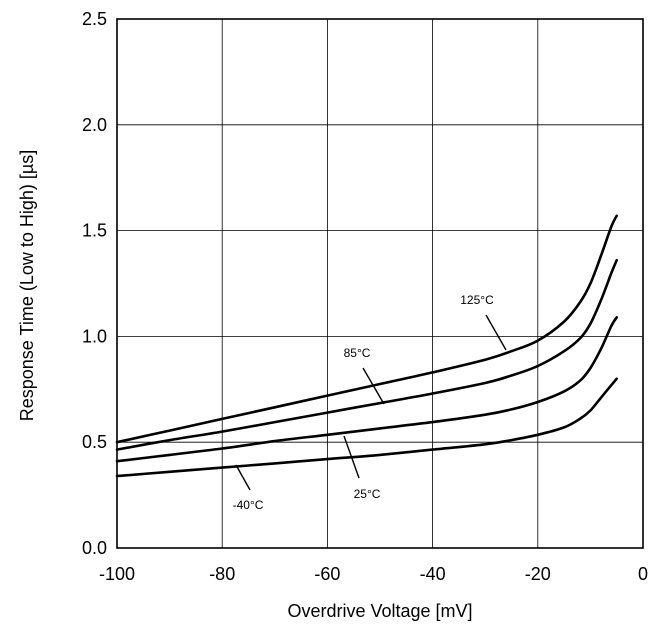  What do you see at coordinates (117, 574) in the screenshot?
I see `x-tick-label: -100` at bounding box center [117, 574].